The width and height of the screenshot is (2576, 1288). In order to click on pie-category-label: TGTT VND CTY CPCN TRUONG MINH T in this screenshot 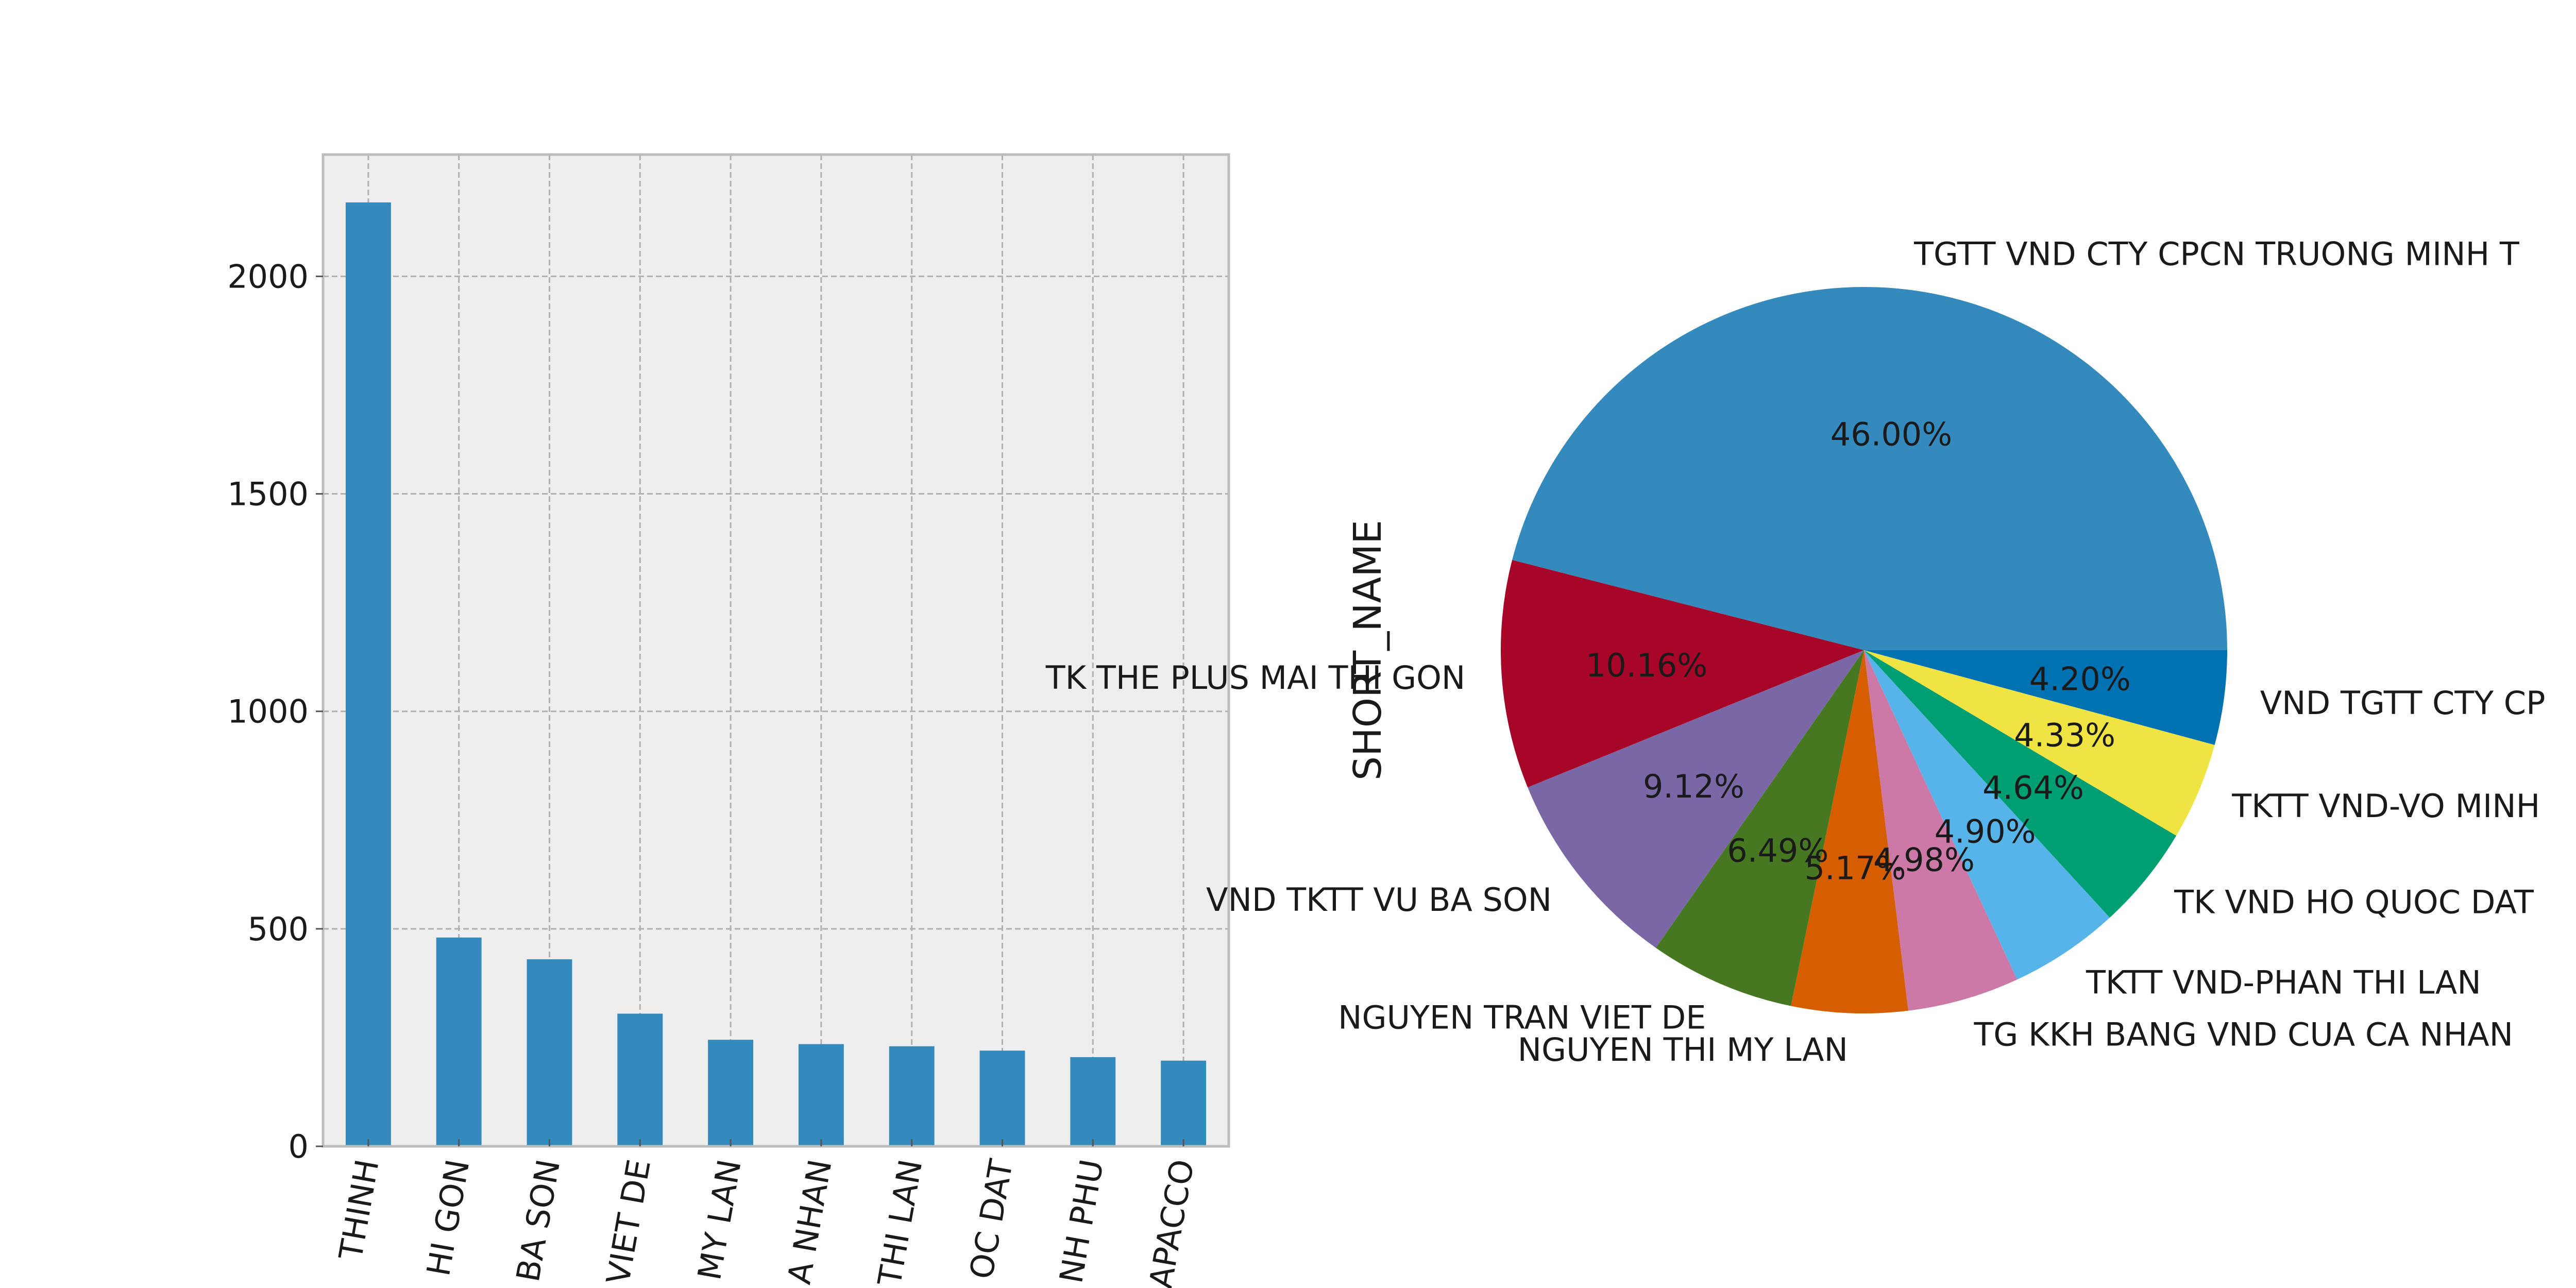, I will do `click(2216, 254)`.